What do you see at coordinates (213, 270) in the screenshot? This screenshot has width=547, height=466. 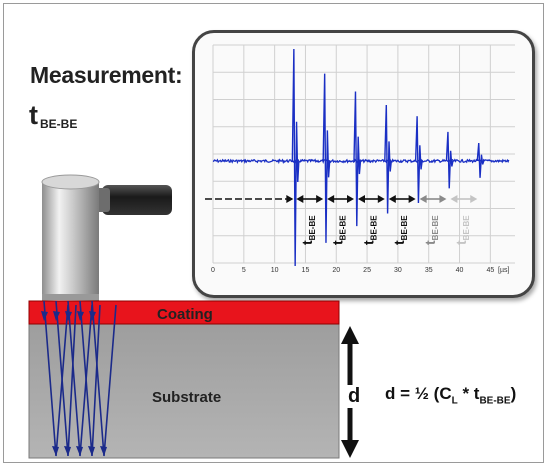 I see `x-tick-label: 0` at bounding box center [213, 270].